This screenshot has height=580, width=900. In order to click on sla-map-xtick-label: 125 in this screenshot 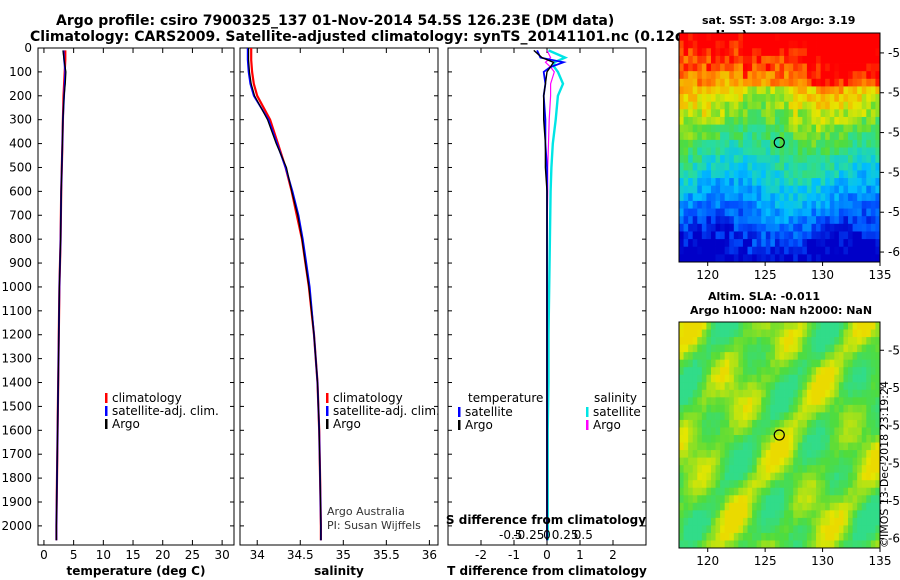, I will do `click(765, 561)`.